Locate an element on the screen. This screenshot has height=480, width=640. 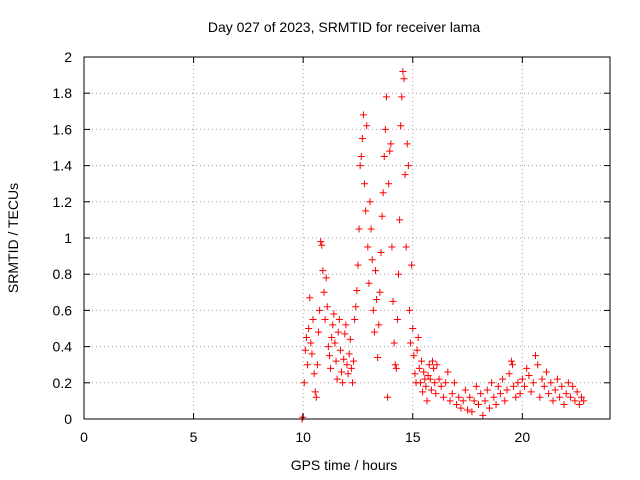
y-tick-label: 0 is located at coordinates (68, 419).